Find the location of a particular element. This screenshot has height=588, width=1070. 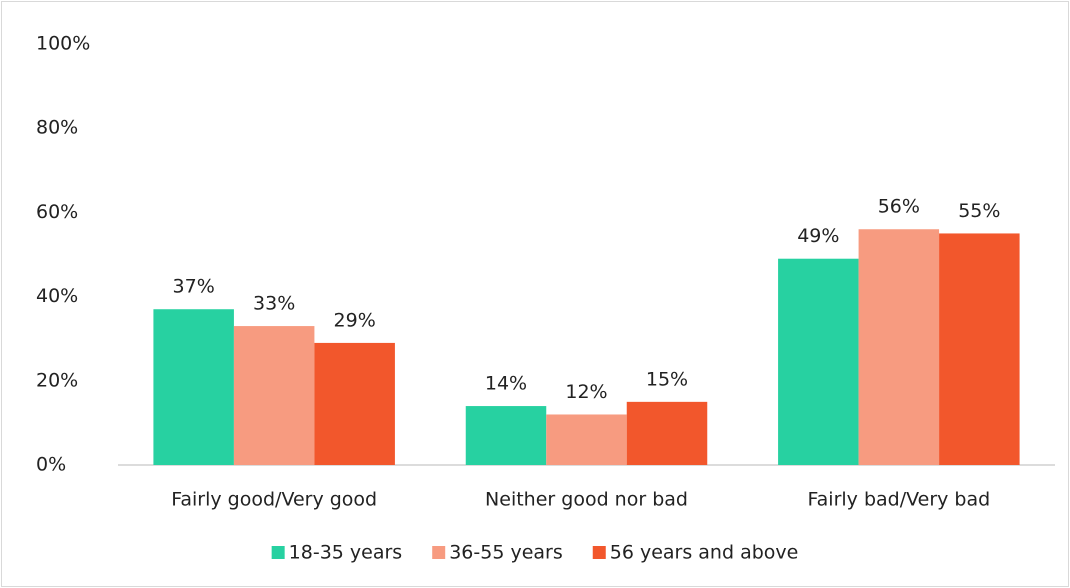

y-tick-label: 60% is located at coordinates (57, 212).